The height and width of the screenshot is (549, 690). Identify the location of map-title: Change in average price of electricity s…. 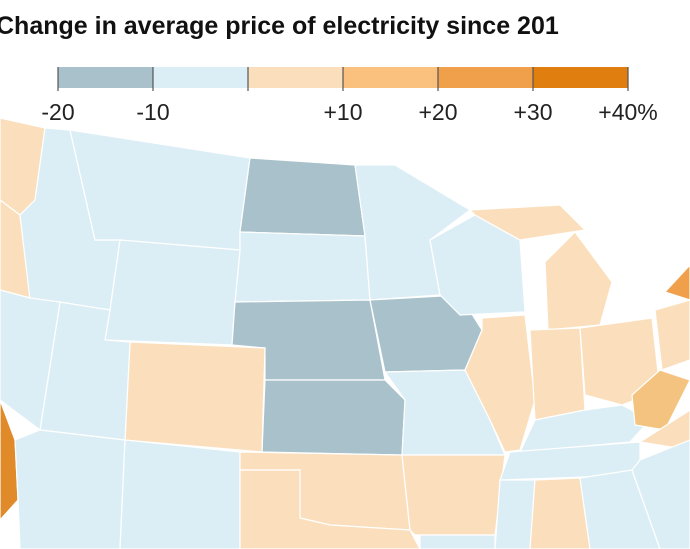
(279, 26).